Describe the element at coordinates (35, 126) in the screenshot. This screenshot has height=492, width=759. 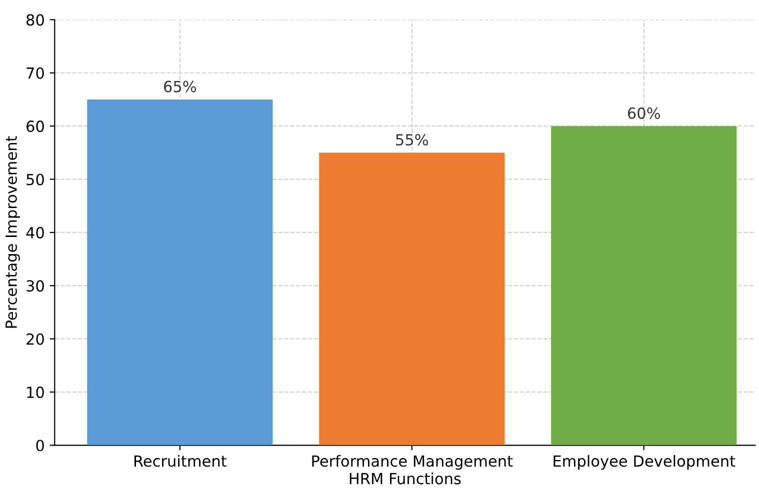
I see `y-tick-label: 60` at that location.